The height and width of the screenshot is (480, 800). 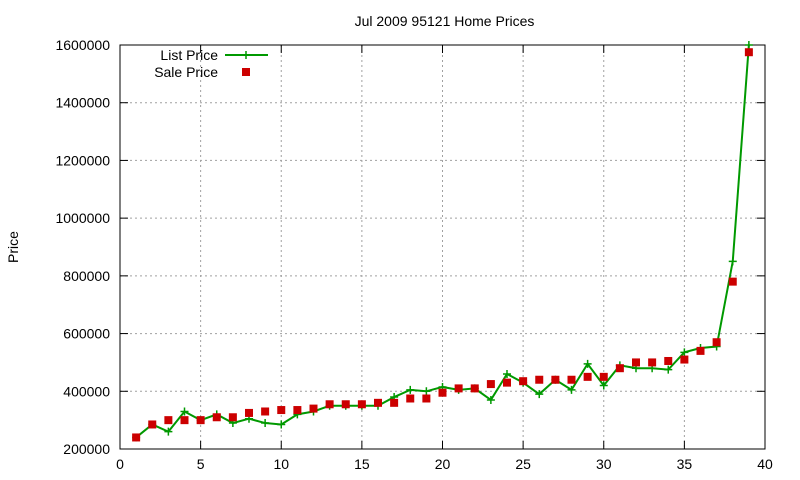 I want to click on x-tick-label: 20, so click(x=443, y=464).